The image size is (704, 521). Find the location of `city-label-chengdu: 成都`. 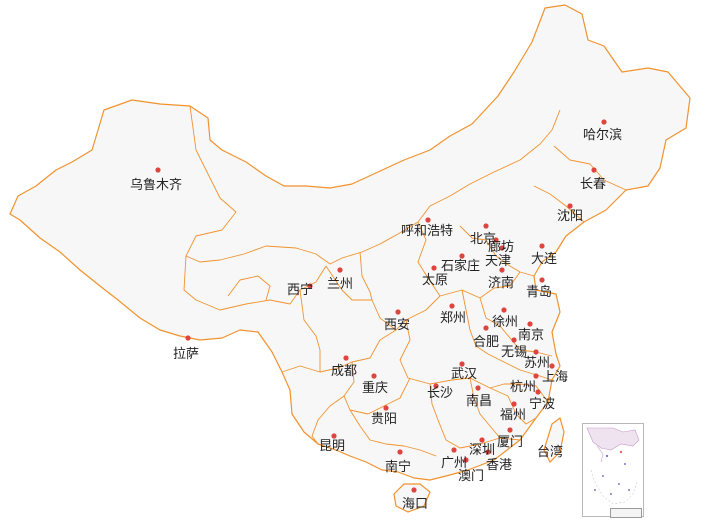

city-label-chengdu: 成都 is located at coordinates (344, 371).